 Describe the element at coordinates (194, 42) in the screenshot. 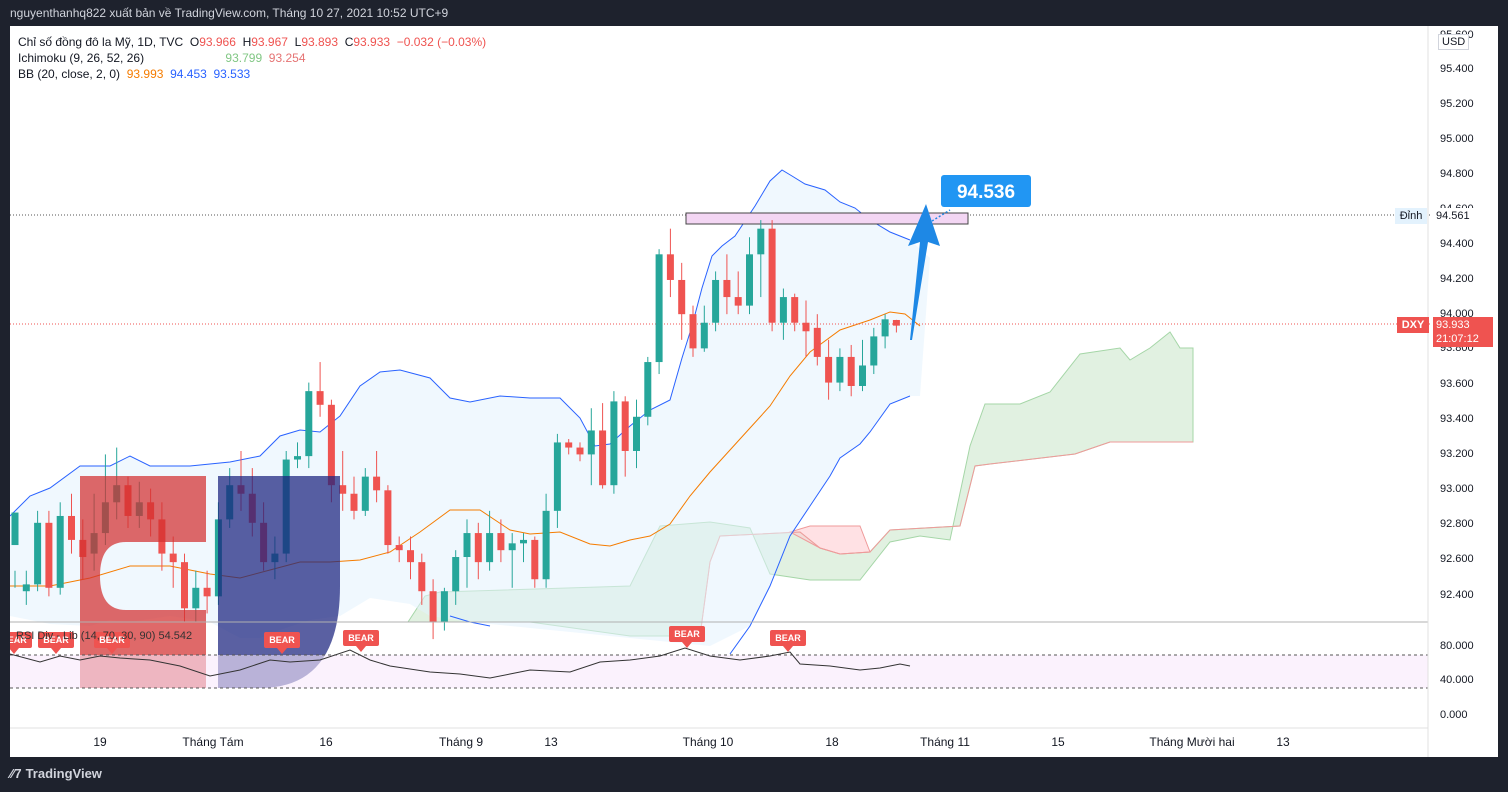

I see `open-label: O` at that location.